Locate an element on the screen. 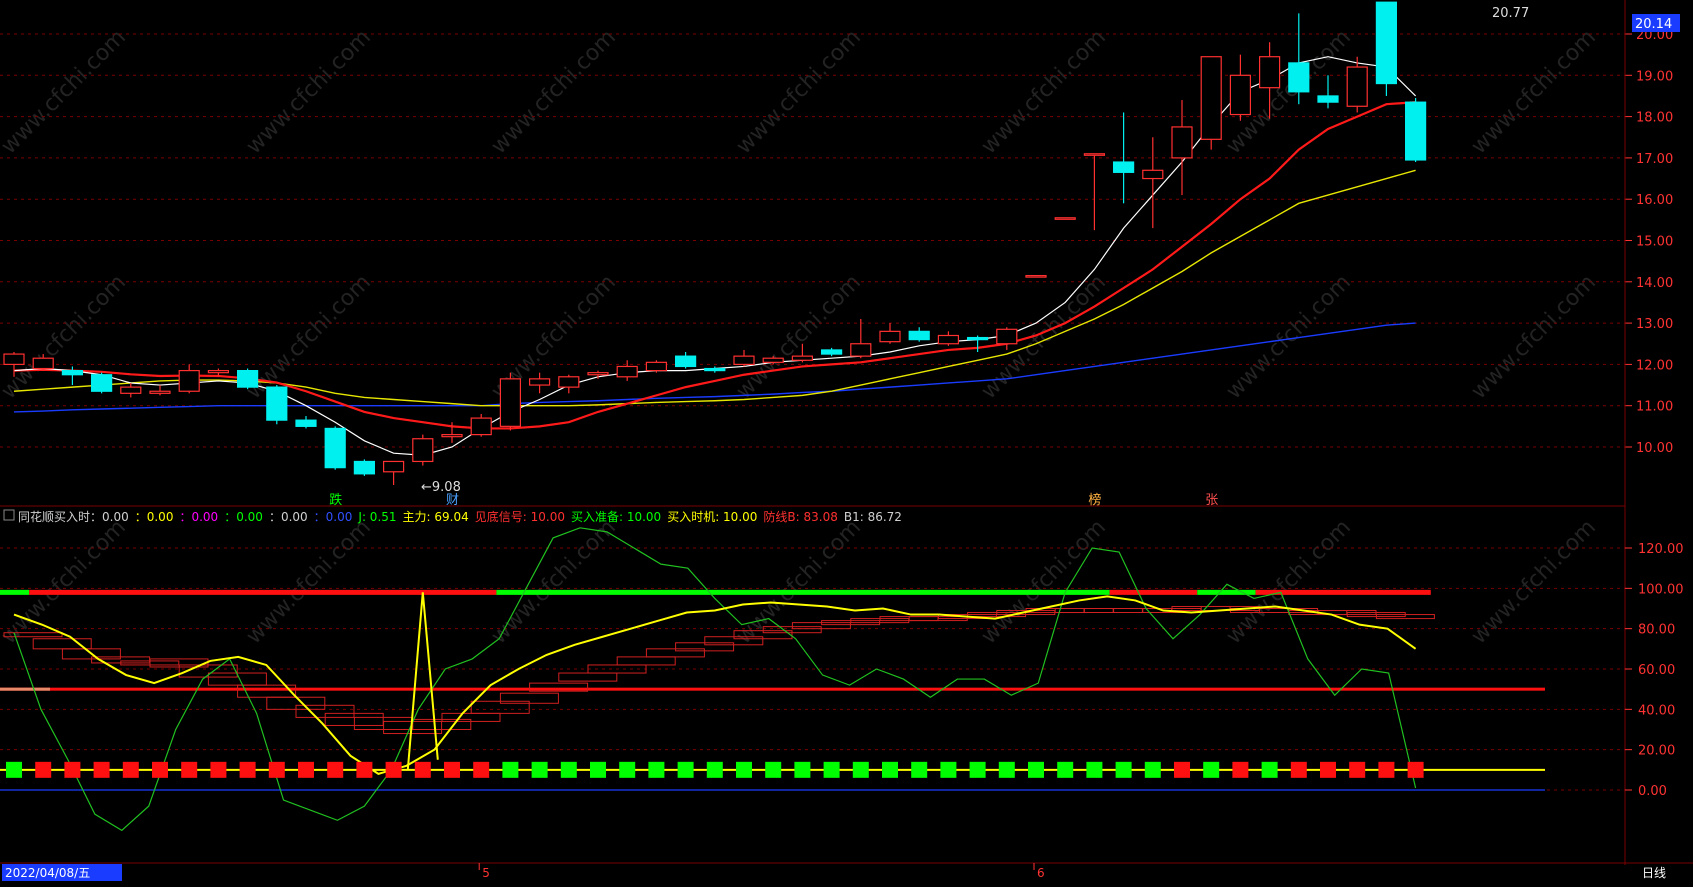 This screenshot has height=887, width=1693. event-marker: 张 is located at coordinates (1211, 500).